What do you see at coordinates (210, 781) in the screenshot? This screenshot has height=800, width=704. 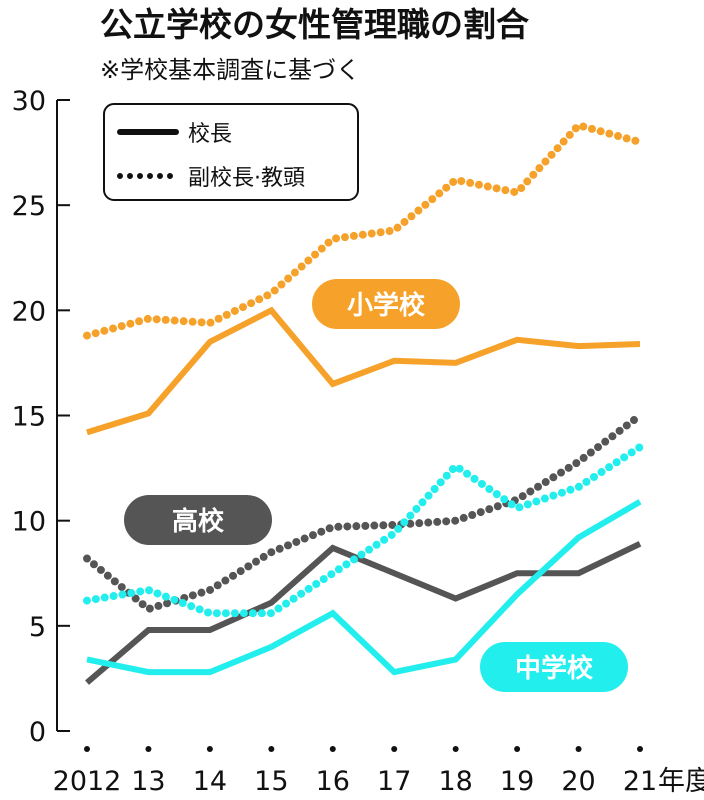 I see `x-tick-label: 14` at bounding box center [210, 781].